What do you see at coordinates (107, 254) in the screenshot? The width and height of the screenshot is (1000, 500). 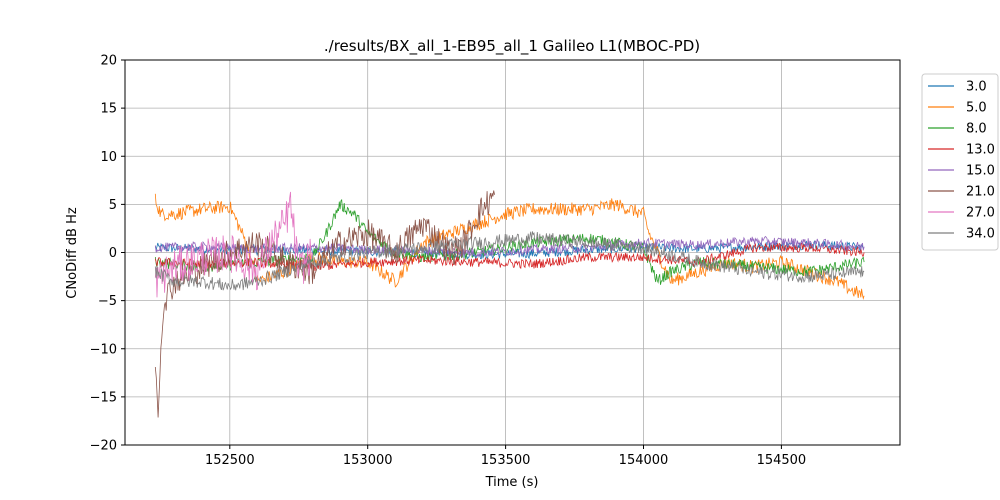 I see `y-axis: −20 −15 −10 −5 0 5 10 15 20` at bounding box center [107, 254].